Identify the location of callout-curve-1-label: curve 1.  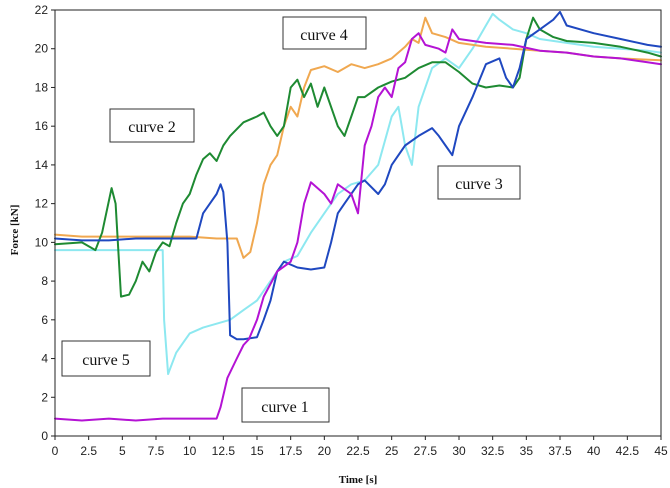
(285, 407).